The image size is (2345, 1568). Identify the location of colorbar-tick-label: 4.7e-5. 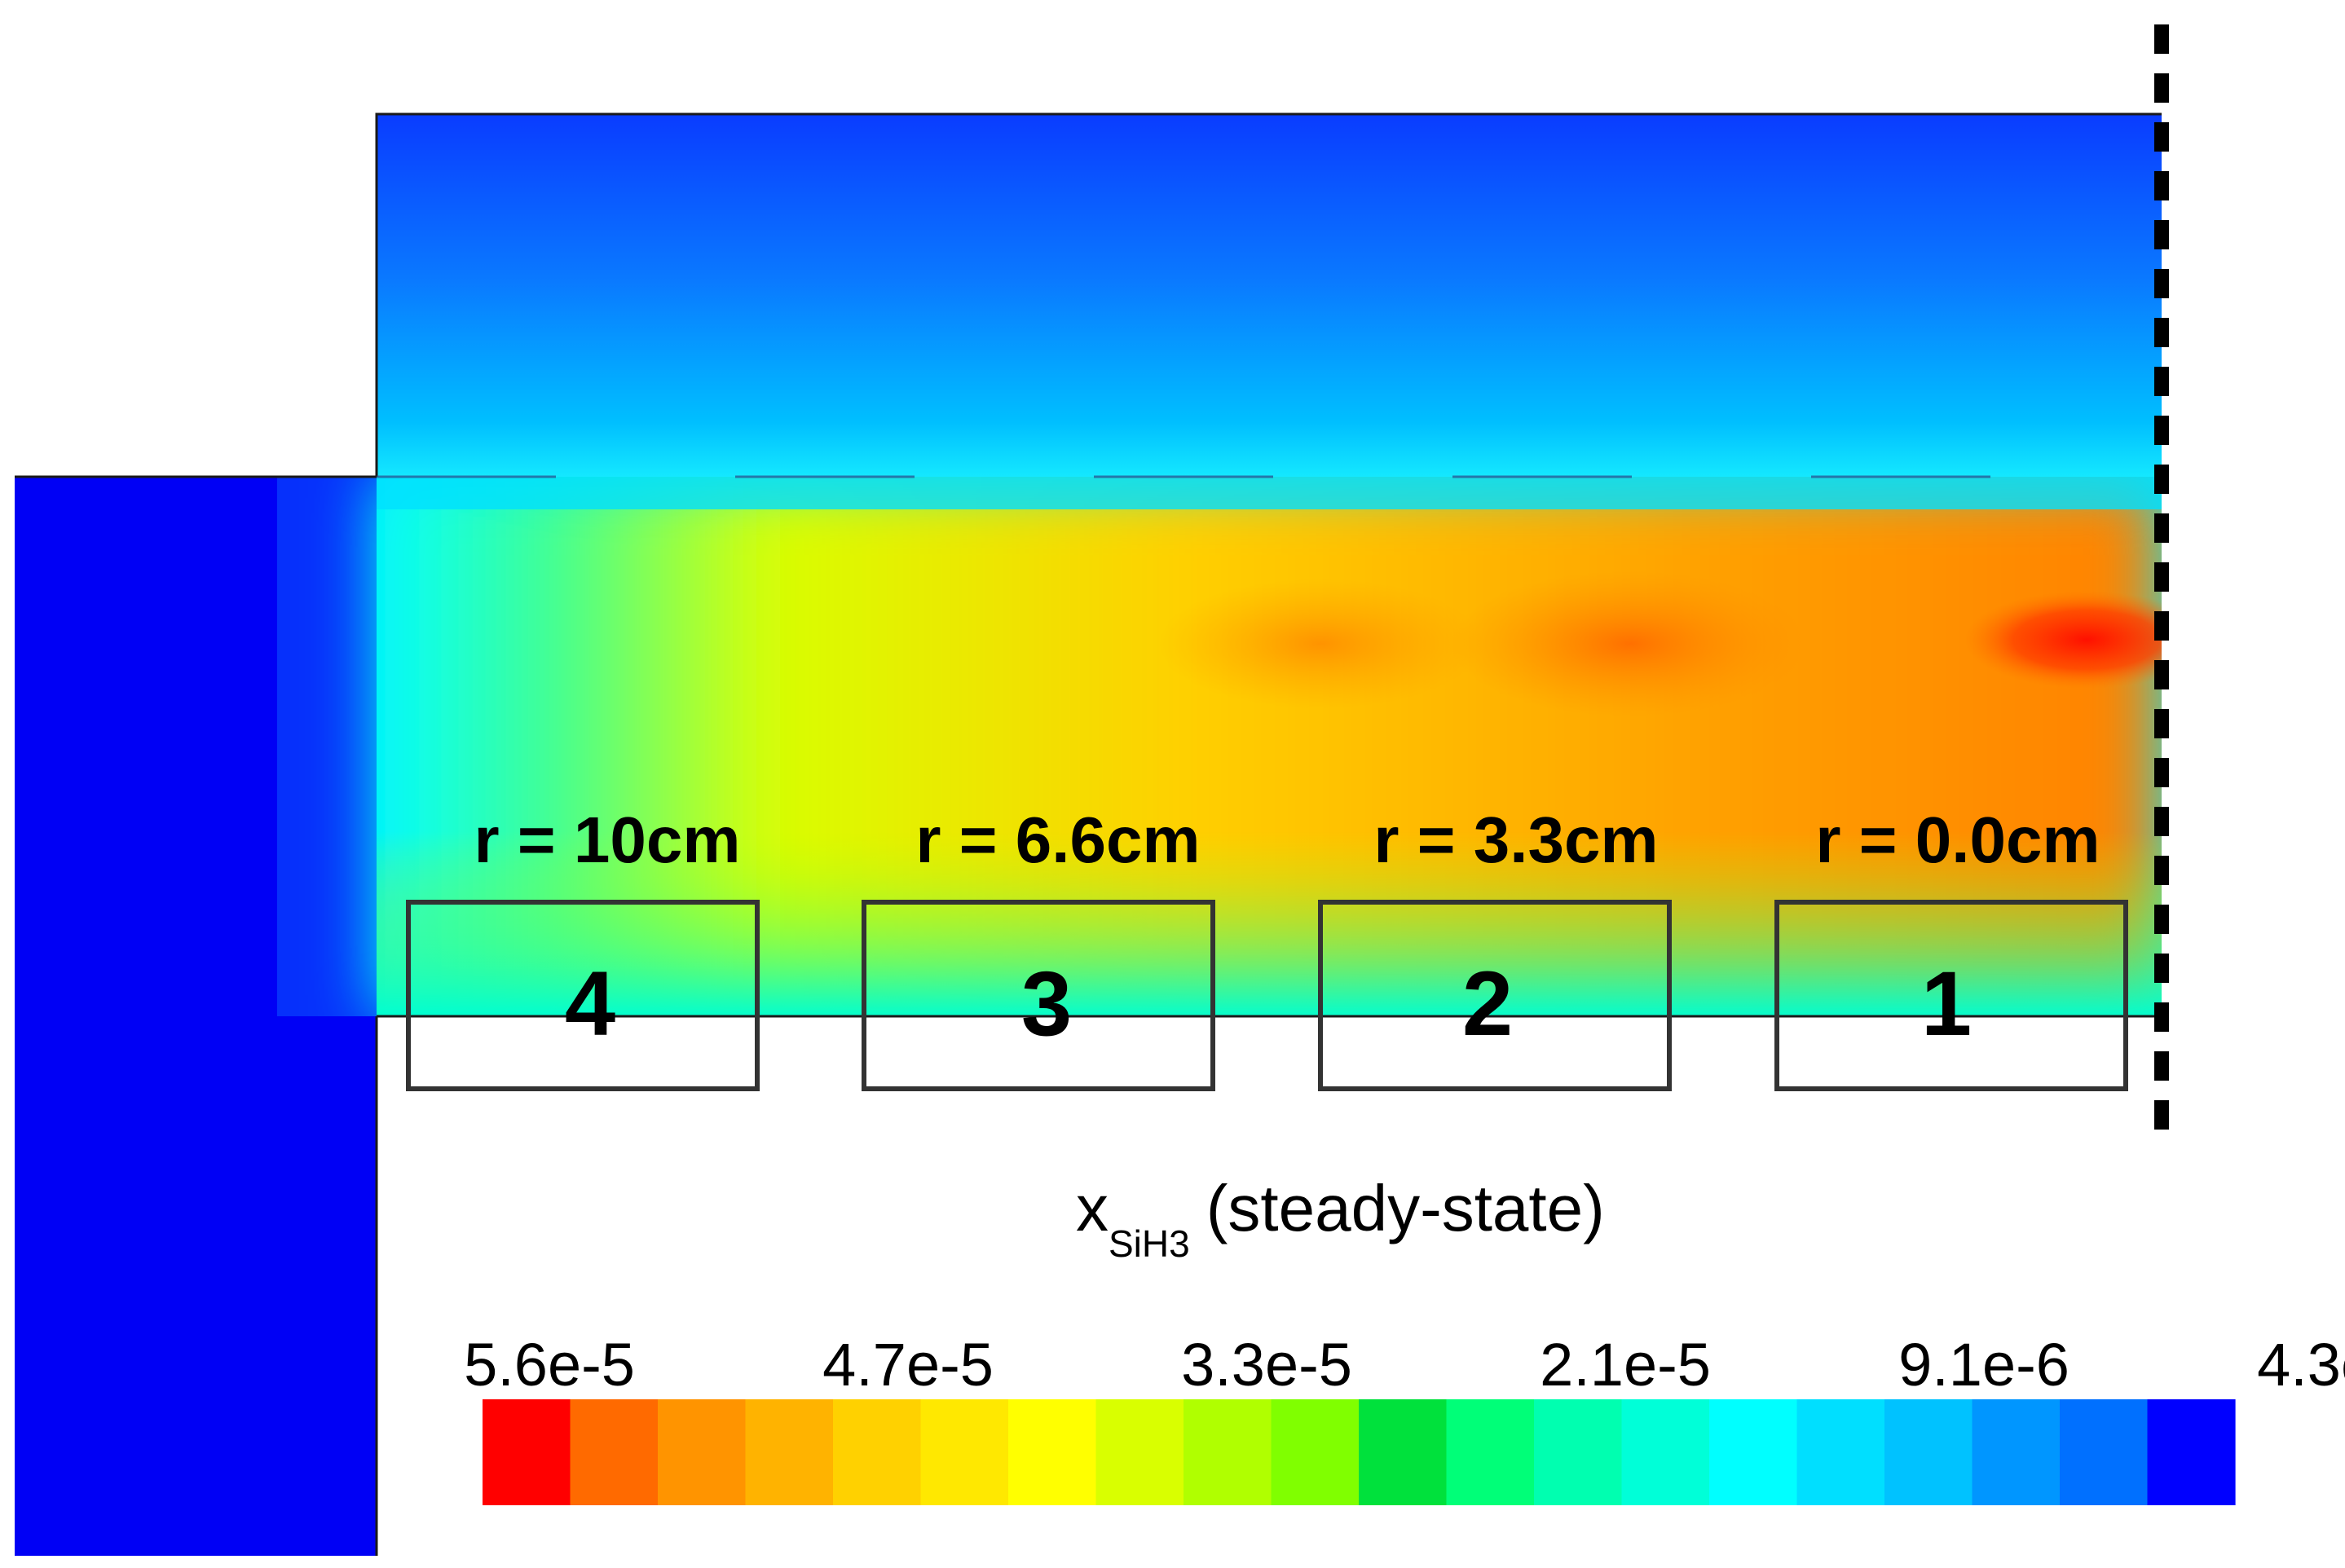
(908, 1364).